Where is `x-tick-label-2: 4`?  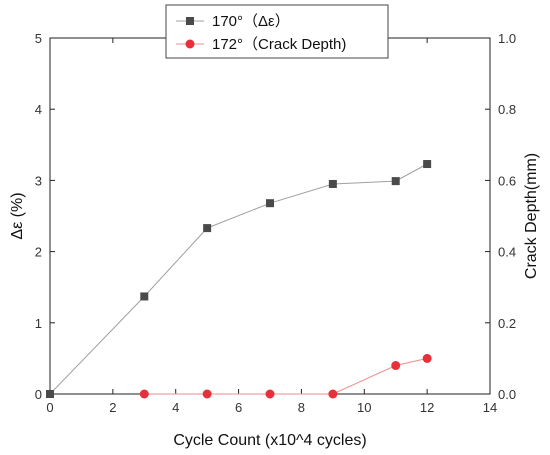
x-tick-label-2: 4 is located at coordinates (175, 407).